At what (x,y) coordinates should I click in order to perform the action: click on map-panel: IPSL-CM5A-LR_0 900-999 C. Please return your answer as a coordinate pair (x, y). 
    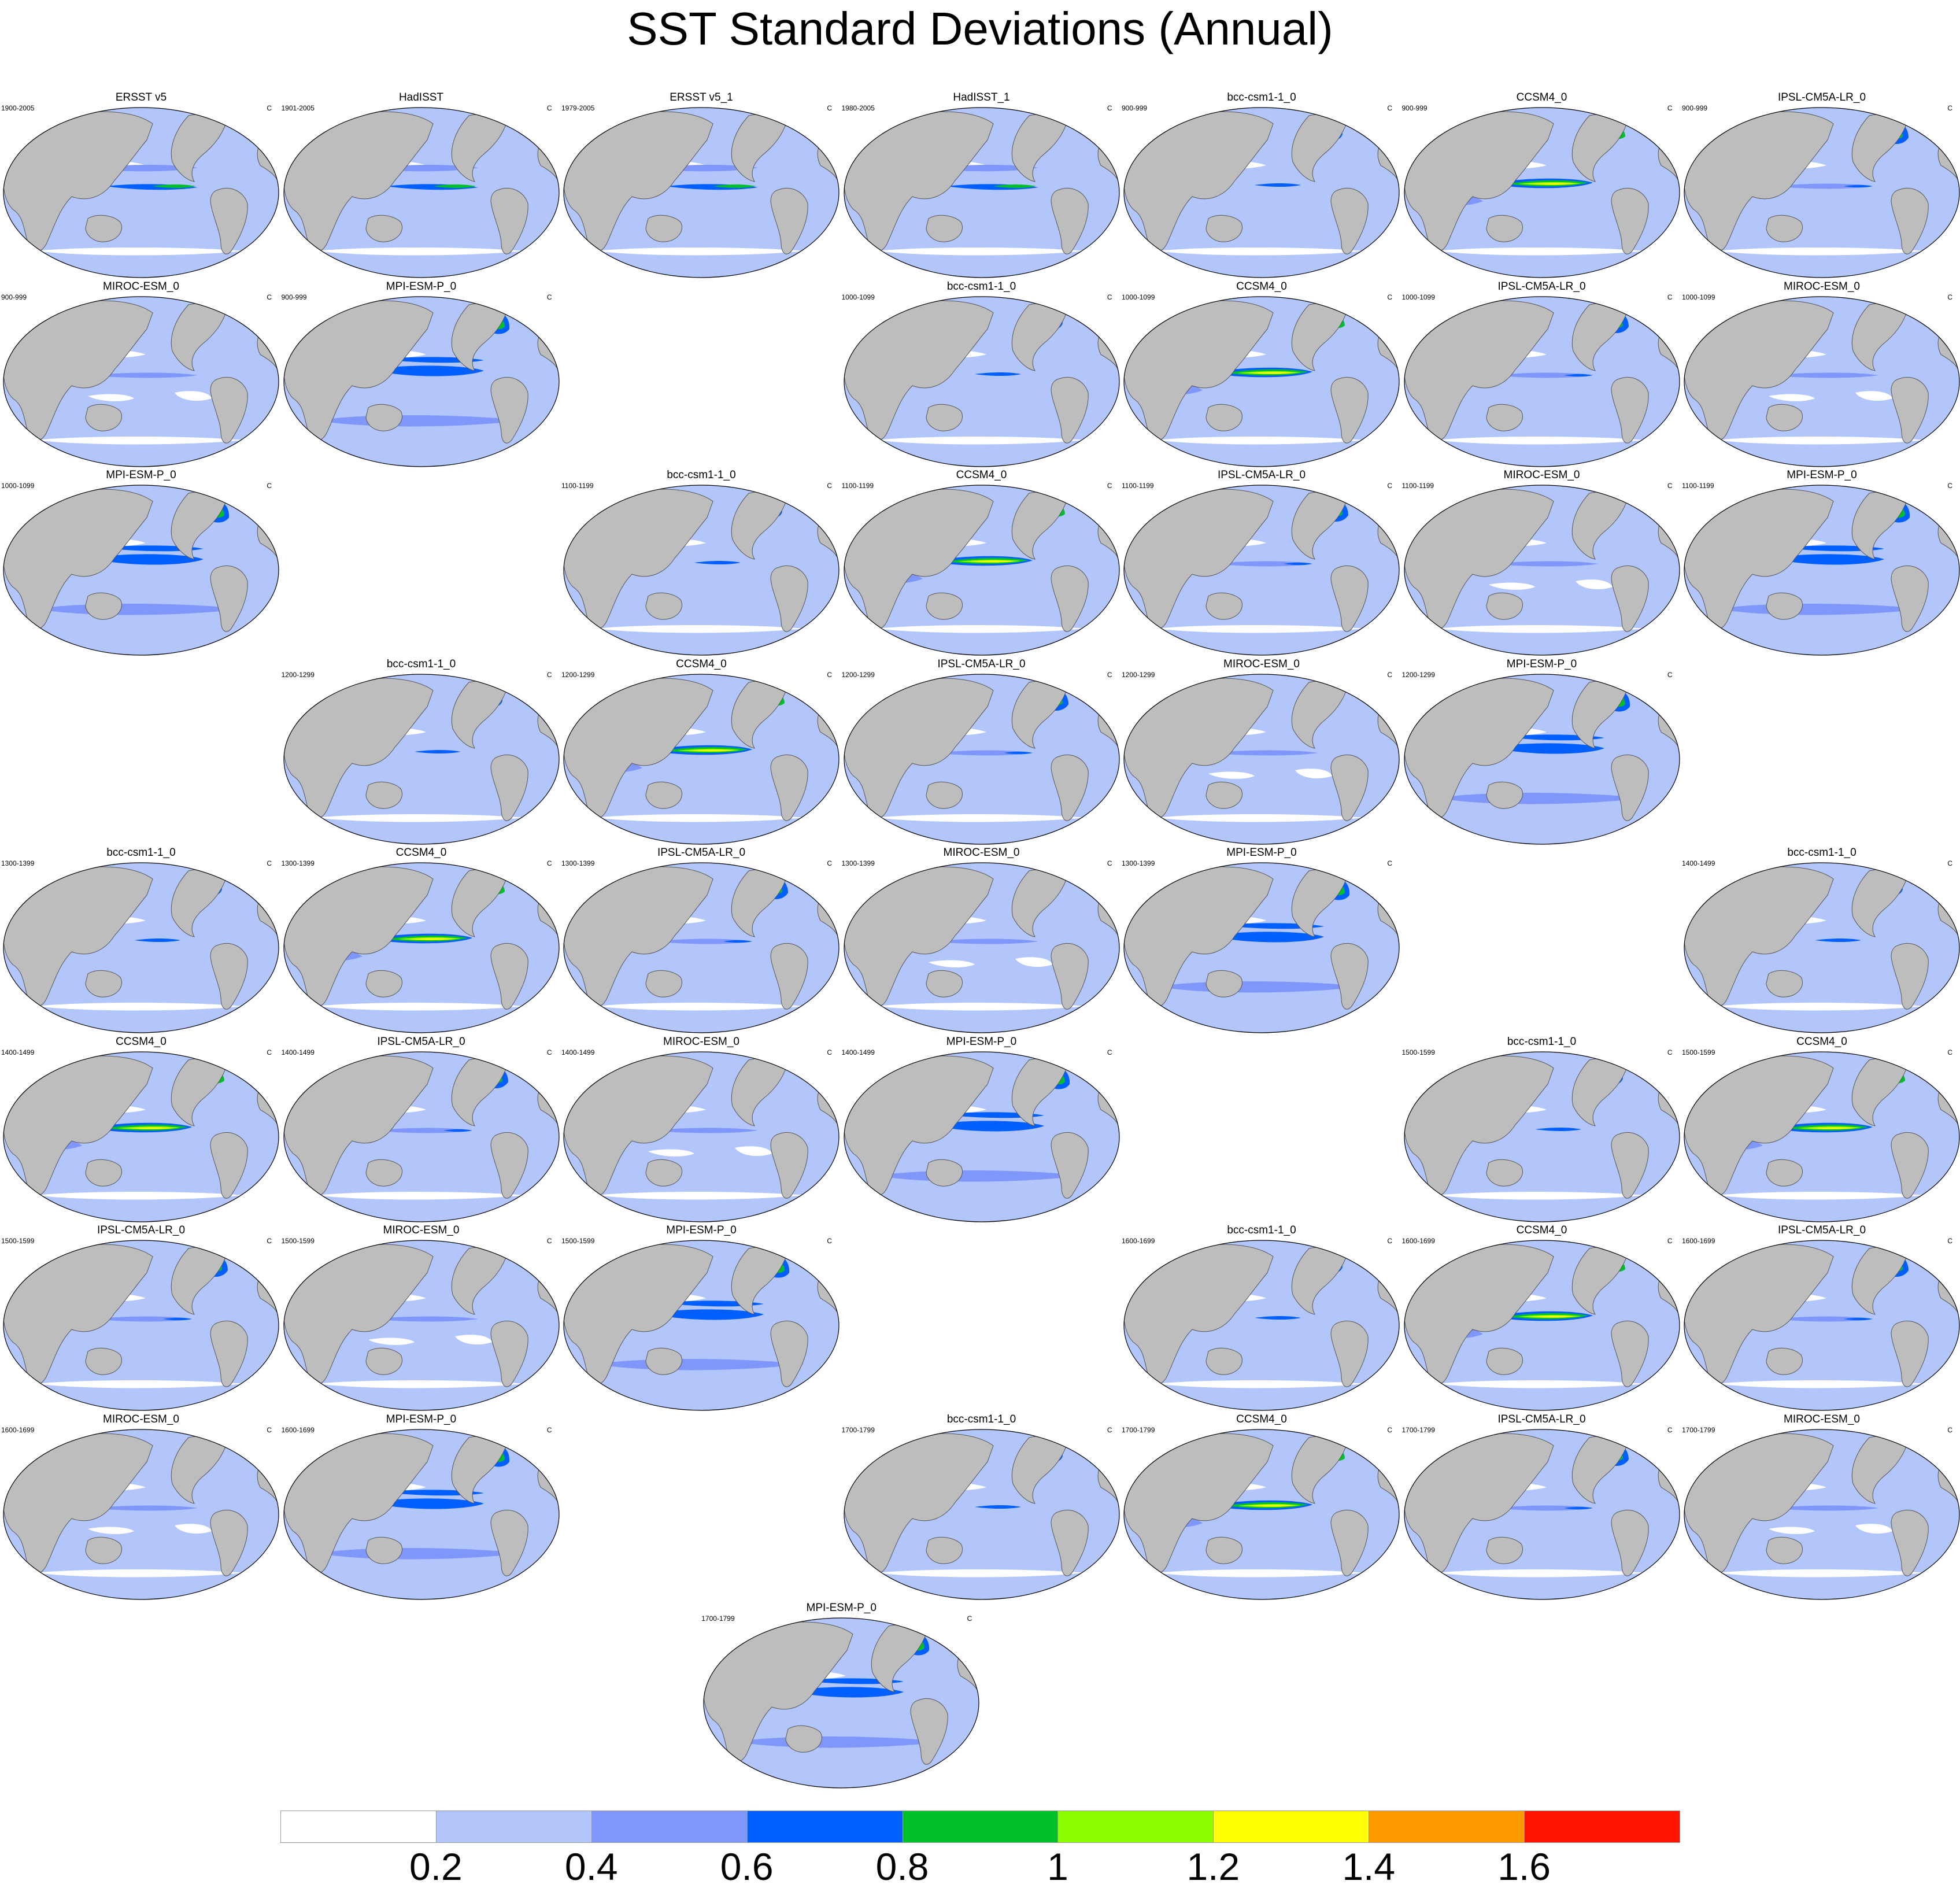
    Looking at the image, I should click on (1821, 185).